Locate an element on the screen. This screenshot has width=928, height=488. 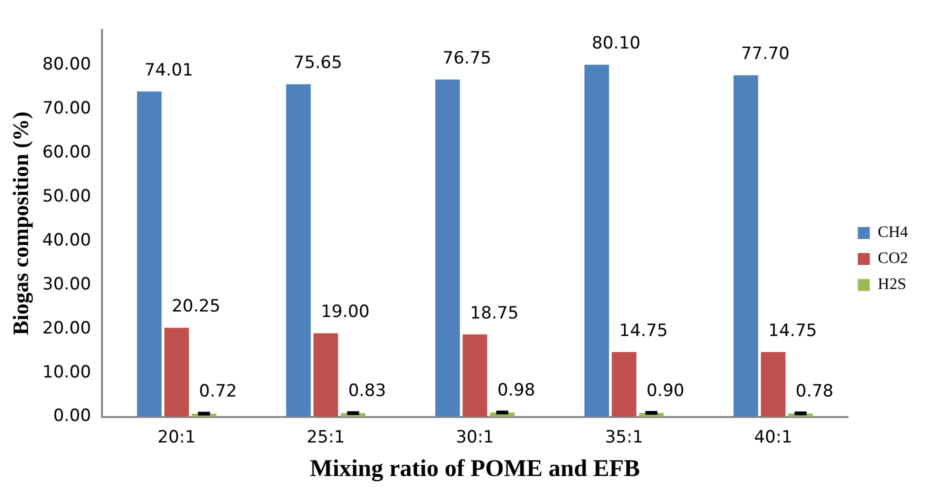
x-tick-label: 40:1 is located at coordinates (773, 437).